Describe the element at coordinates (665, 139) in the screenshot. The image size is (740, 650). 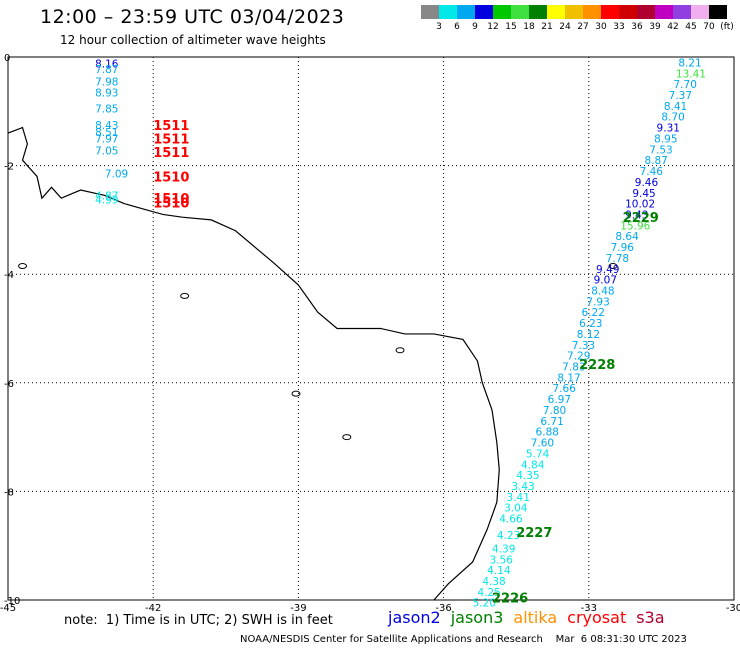
I see `wave-height-label: 8.95` at that location.